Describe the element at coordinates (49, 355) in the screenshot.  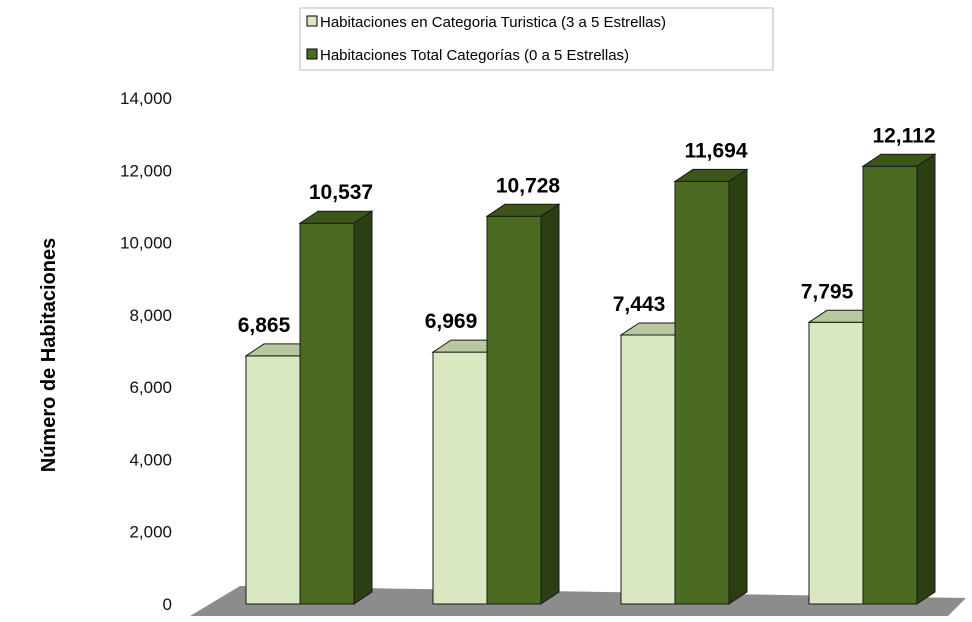
I see `y-axis-label: Número de Habitaciones` at that location.